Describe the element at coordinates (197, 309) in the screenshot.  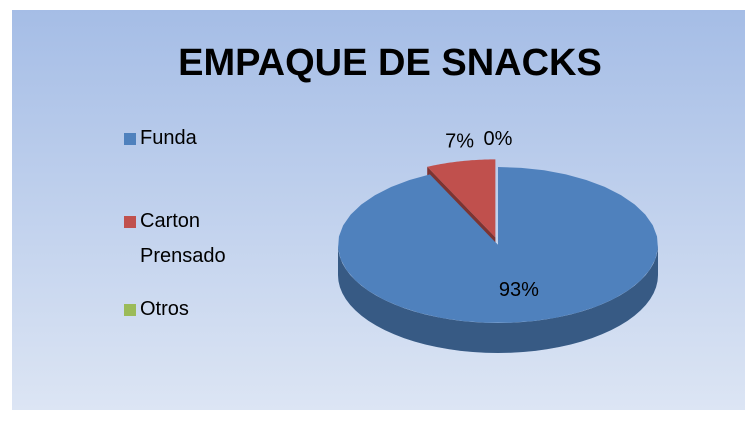
I see `legend-item: Otros` at that location.